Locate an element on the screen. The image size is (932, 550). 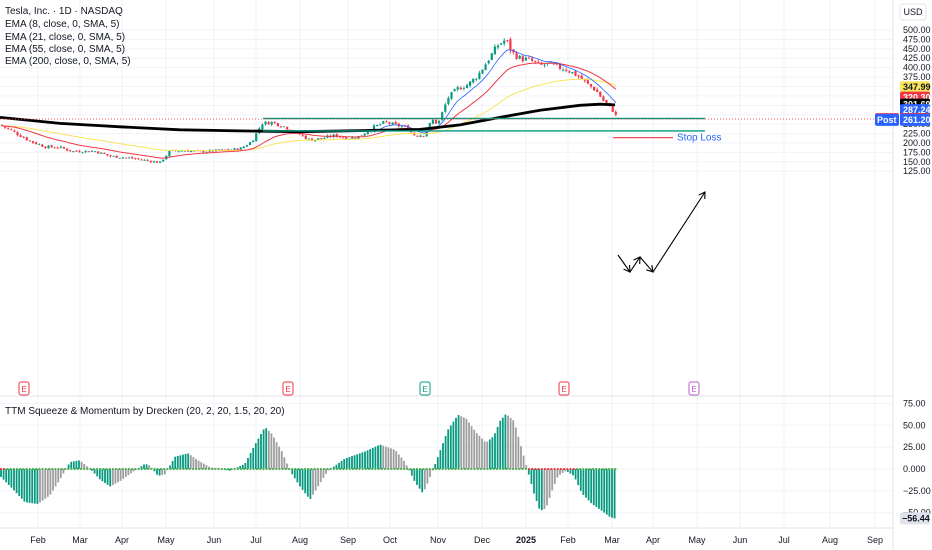
projection-arrows is located at coordinates (661, 232).